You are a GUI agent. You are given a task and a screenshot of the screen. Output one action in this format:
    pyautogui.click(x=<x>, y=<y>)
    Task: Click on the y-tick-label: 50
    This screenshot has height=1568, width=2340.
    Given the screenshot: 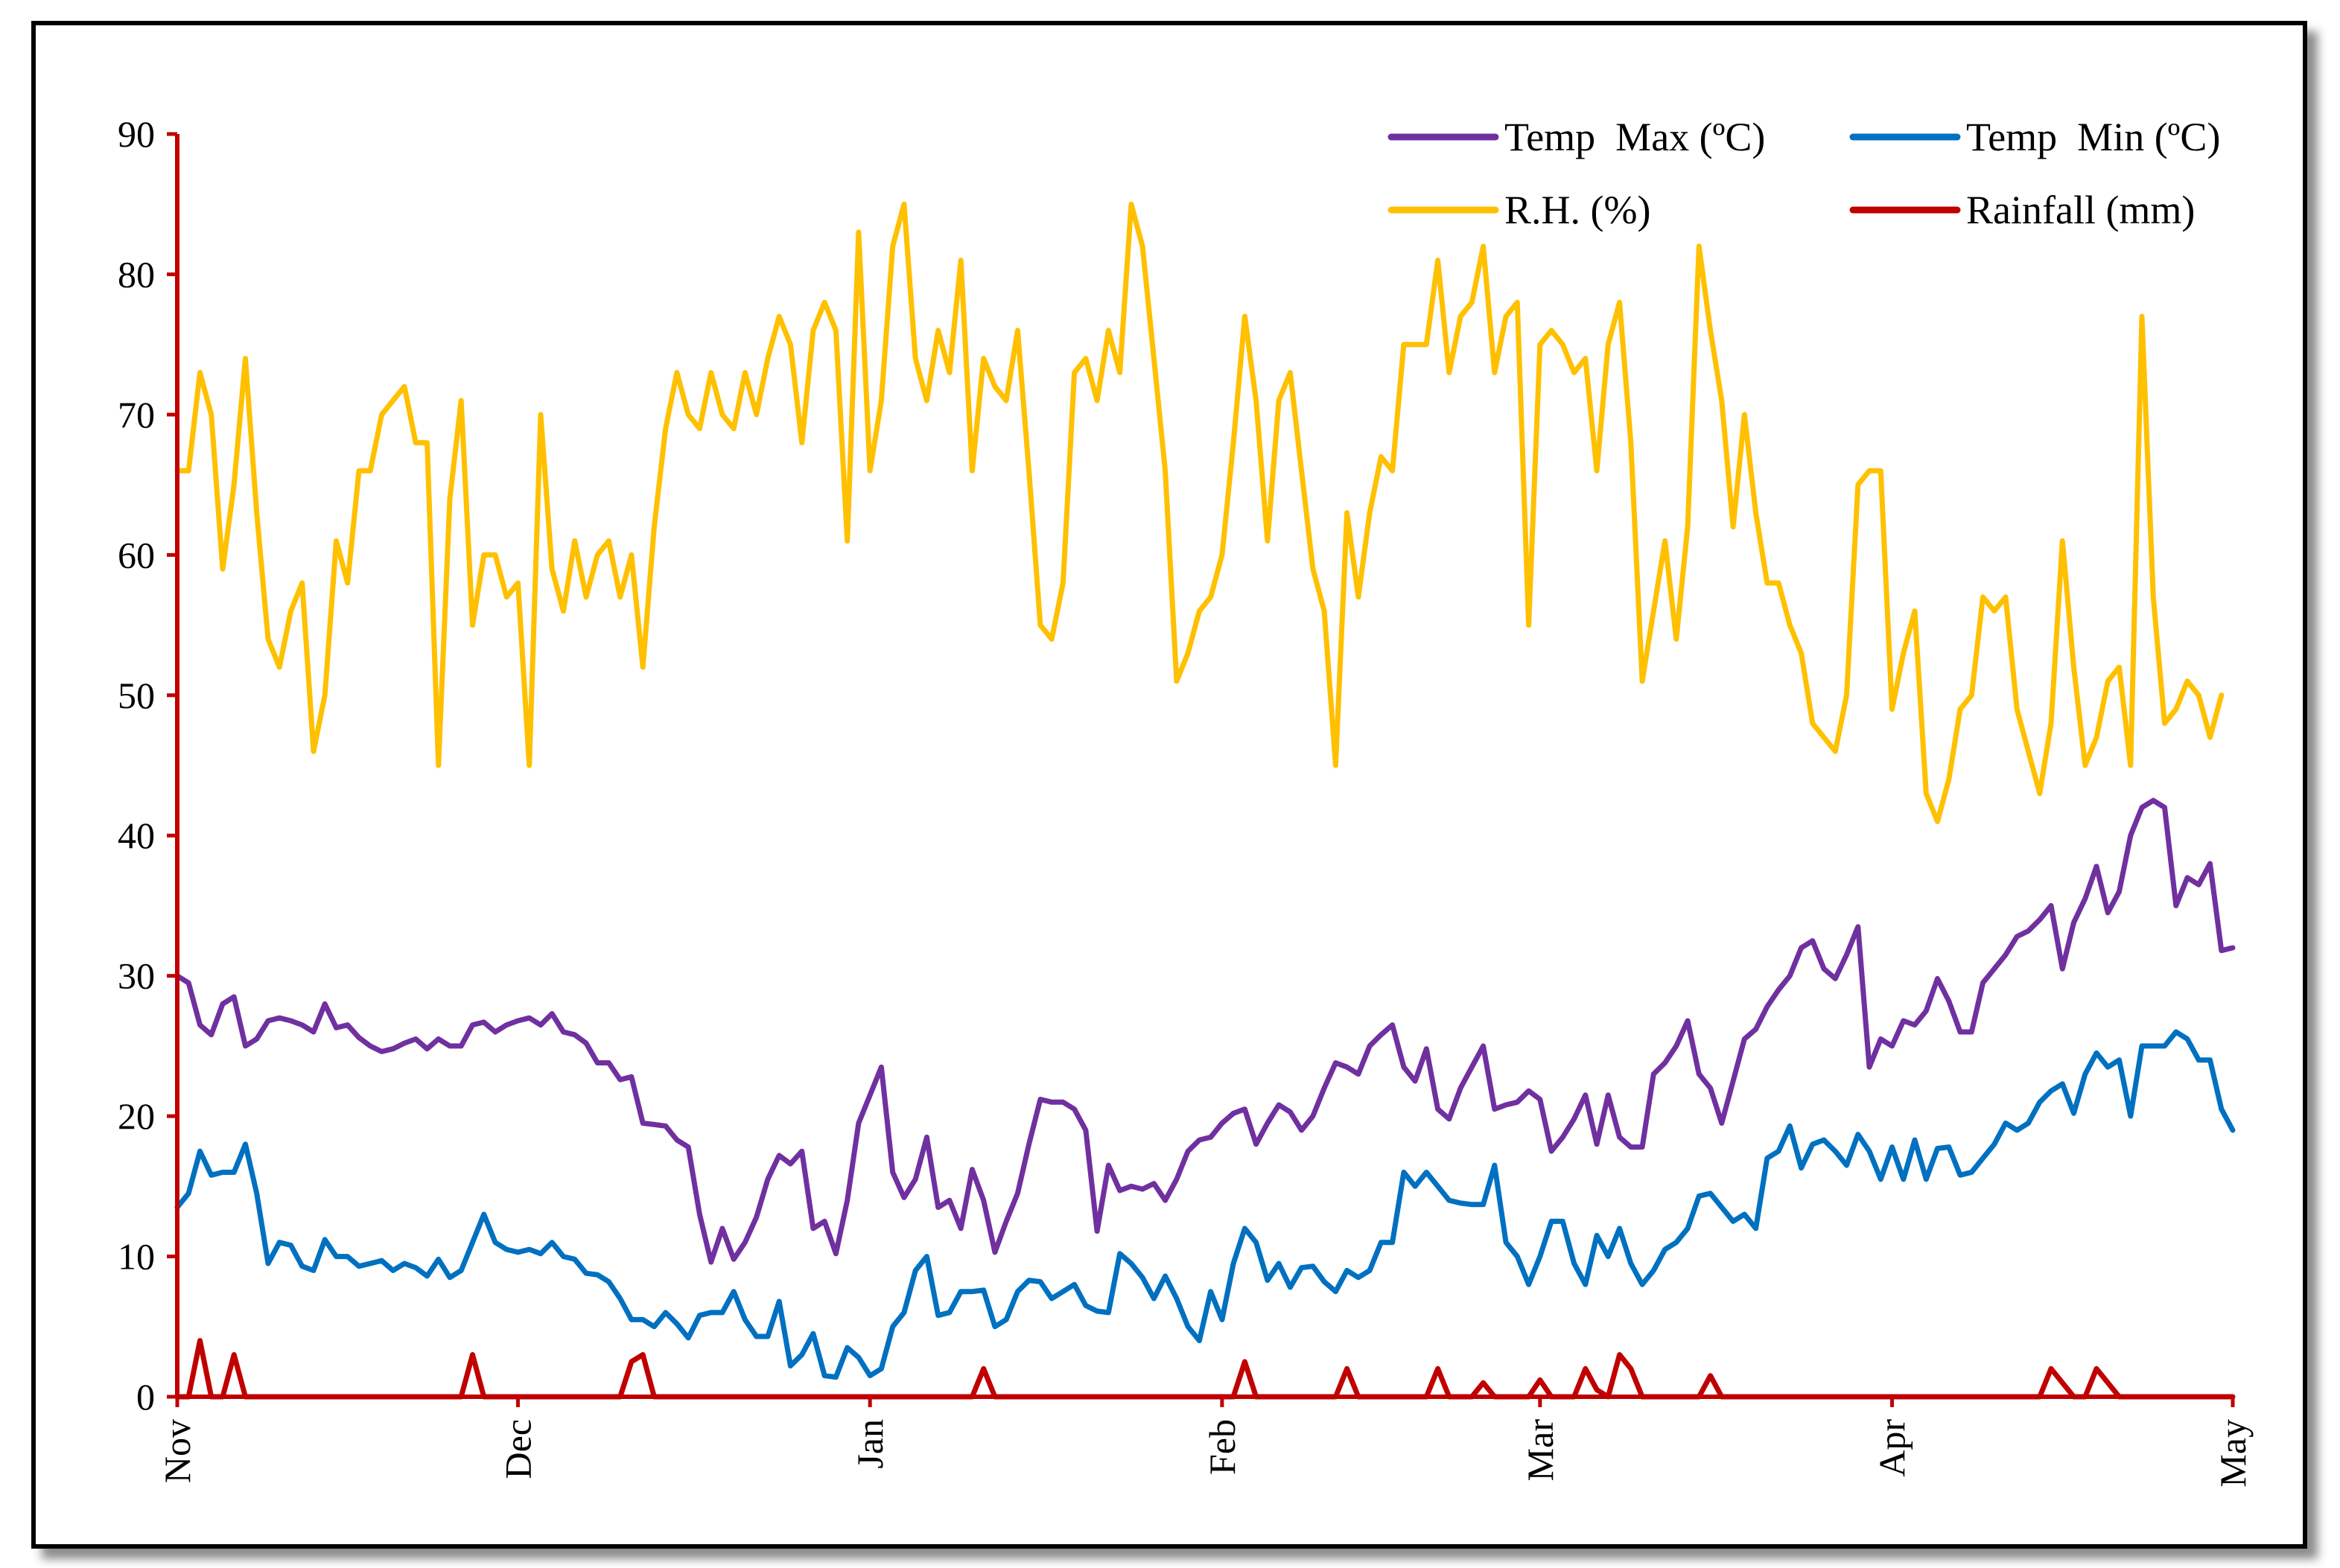 What is the action you would take?
    pyautogui.click(x=136, y=695)
    